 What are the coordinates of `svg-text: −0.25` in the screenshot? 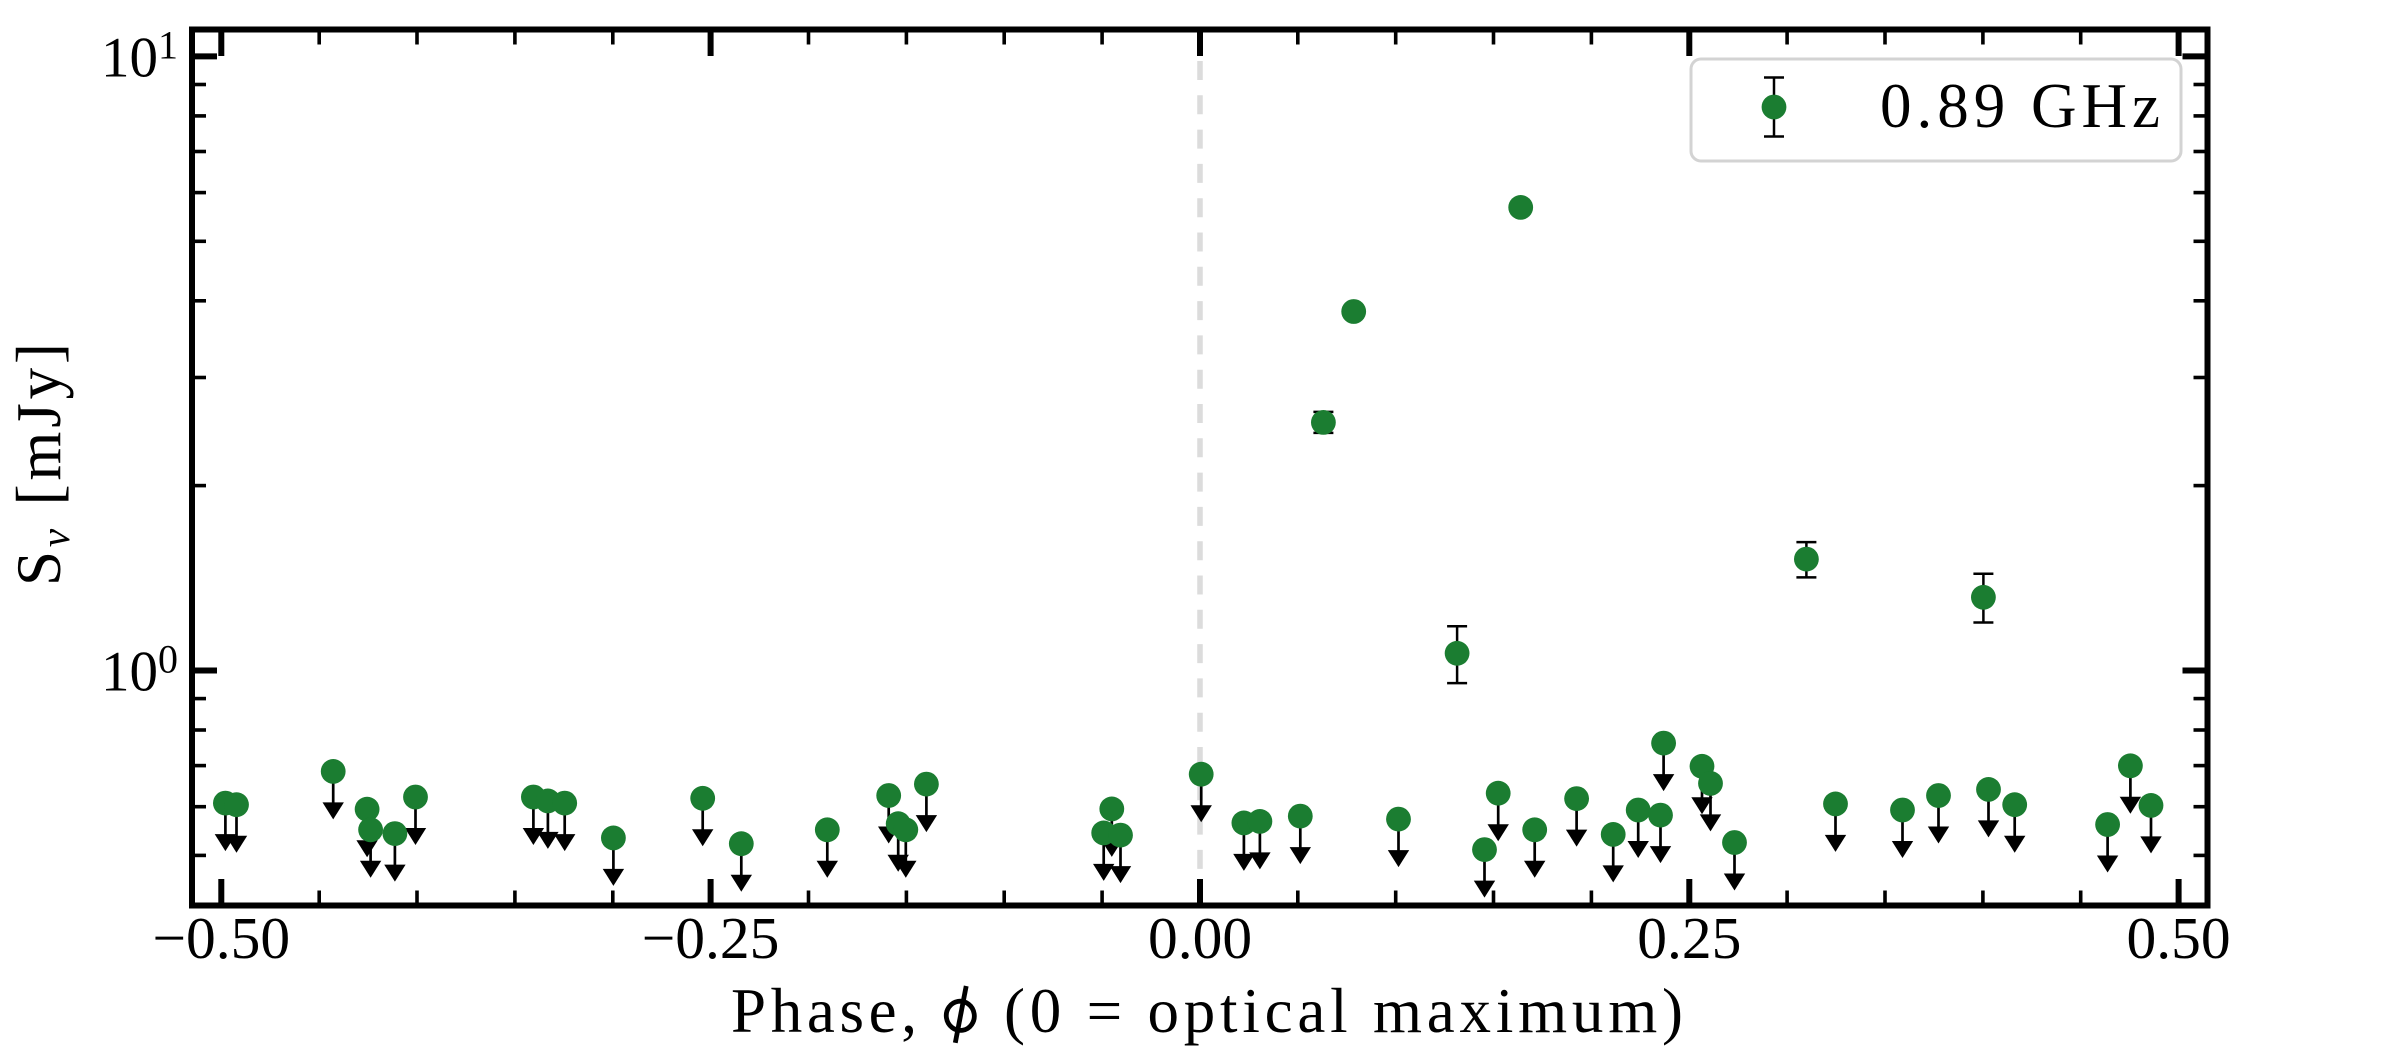 It's located at (711, 938).